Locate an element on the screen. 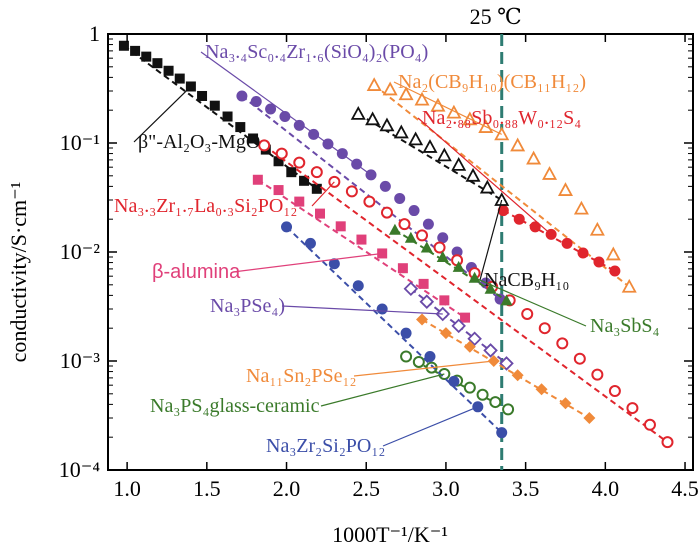 The height and width of the screenshot is (554, 700). x-tick-label: 1.5 is located at coordinates (207, 488).